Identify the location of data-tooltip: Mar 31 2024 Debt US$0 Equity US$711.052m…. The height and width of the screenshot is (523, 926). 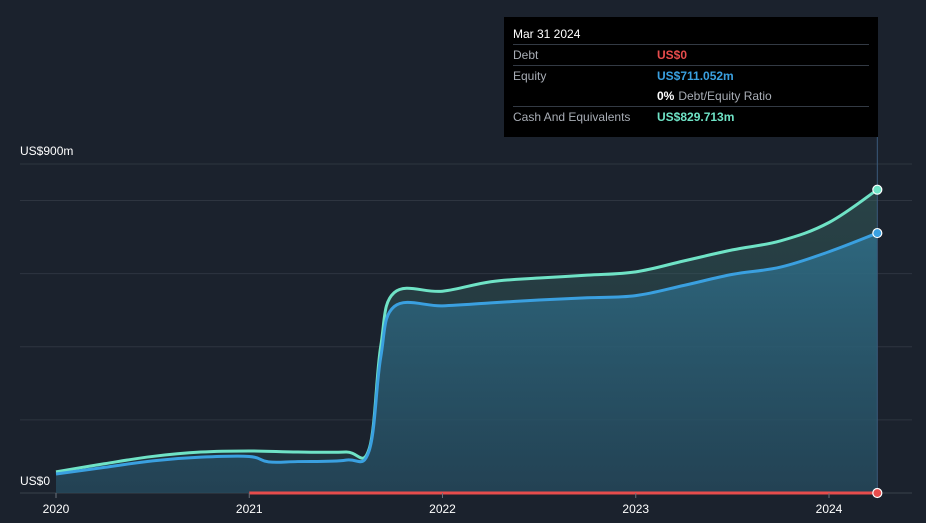
(691, 77).